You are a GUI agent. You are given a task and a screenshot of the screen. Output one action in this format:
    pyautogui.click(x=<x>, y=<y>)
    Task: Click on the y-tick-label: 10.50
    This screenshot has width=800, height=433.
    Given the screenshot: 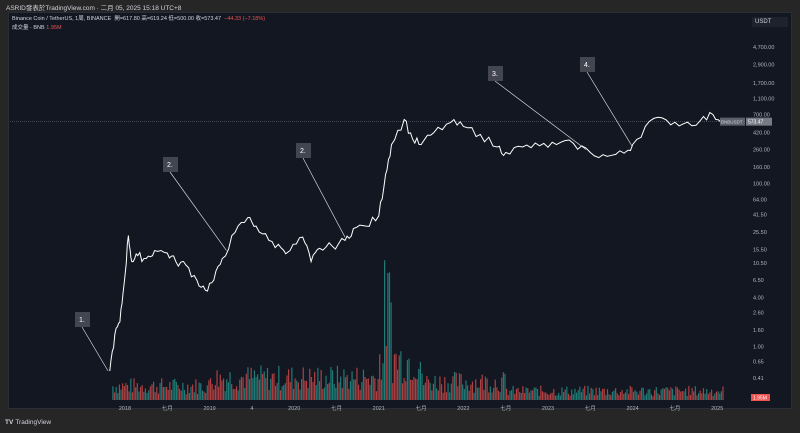 What is the action you would take?
    pyautogui.click(x=760, y=264)
    